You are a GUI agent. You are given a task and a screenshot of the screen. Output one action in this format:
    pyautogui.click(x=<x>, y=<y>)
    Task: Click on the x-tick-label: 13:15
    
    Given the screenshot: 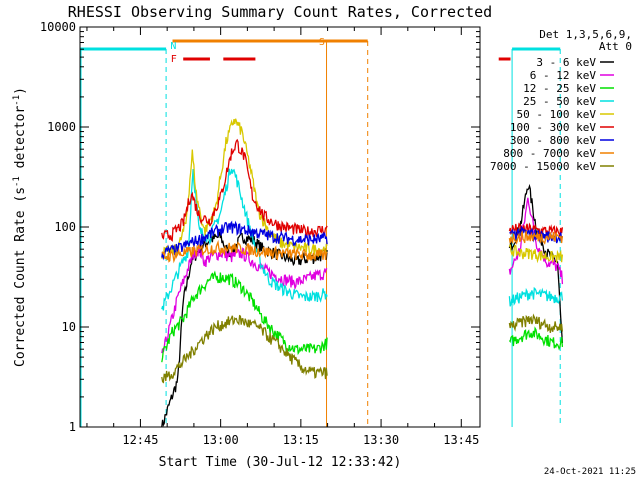 What is the action you would take?
    pyautogui.click(x=301, y=440)
    